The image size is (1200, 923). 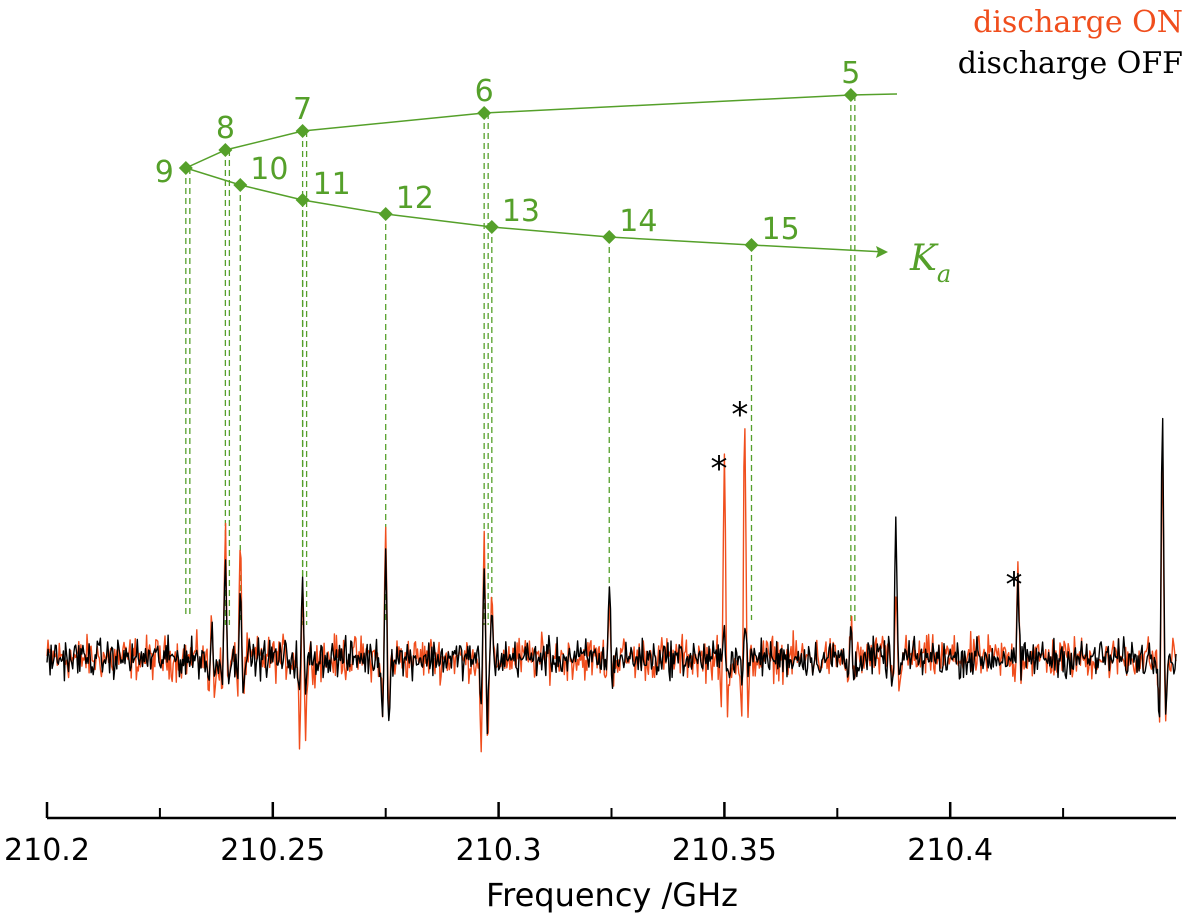 What do you see at coordinates (499, 850) in the screenshot?
I see `x-tick-label: 210.3` at bounding box center [499, 850].